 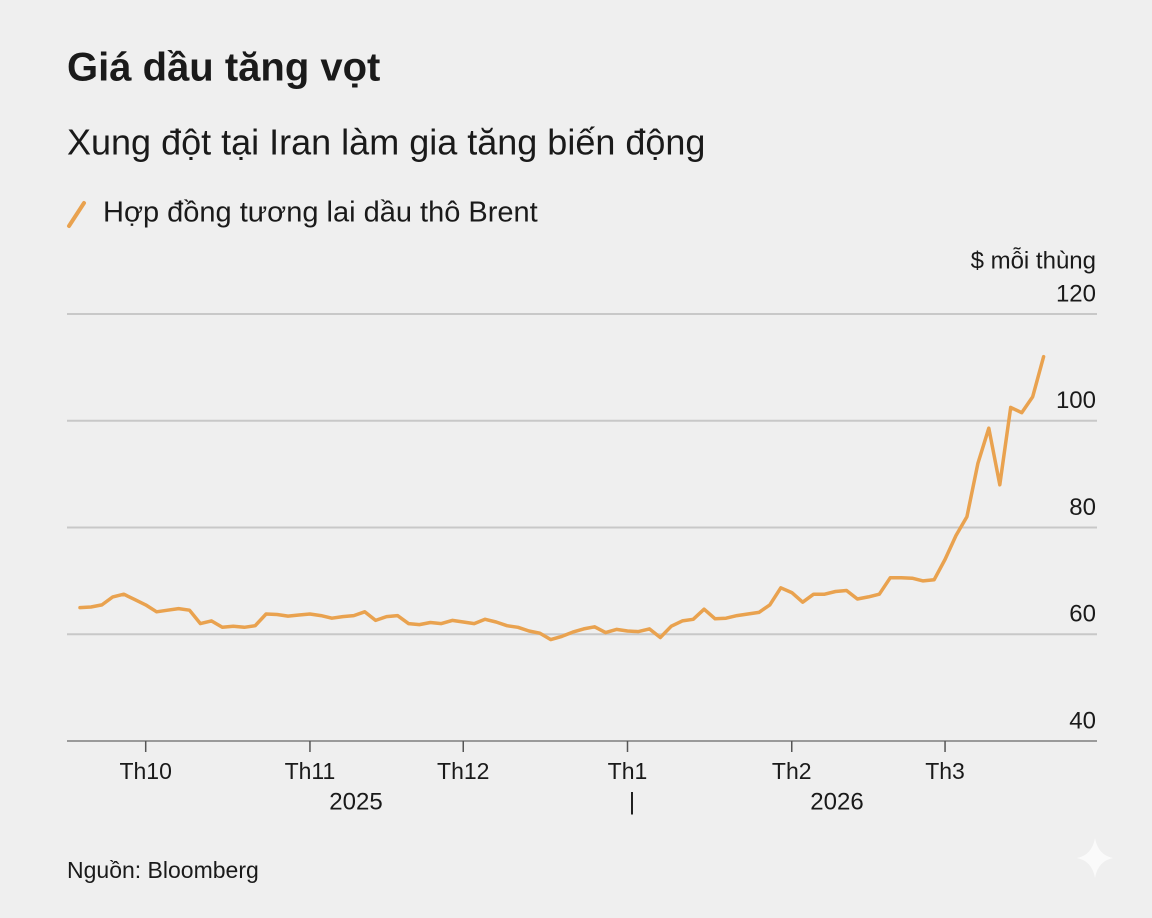 I want to click on x-tick-label: Th1, so click(x=628, y=771).